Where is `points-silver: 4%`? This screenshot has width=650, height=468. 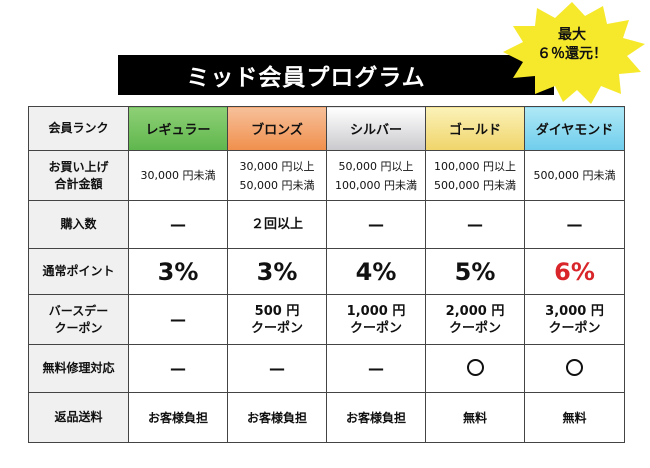 points-silver: 4% is located at coordinates (376, 271).